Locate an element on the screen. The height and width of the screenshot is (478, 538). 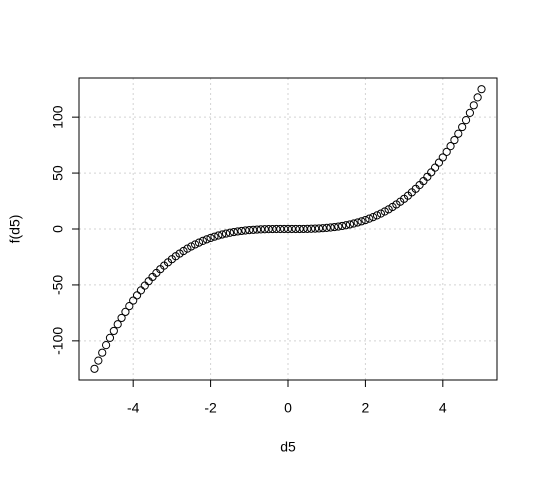
x-tick-label: 2 is located at coordinates (366, 408).